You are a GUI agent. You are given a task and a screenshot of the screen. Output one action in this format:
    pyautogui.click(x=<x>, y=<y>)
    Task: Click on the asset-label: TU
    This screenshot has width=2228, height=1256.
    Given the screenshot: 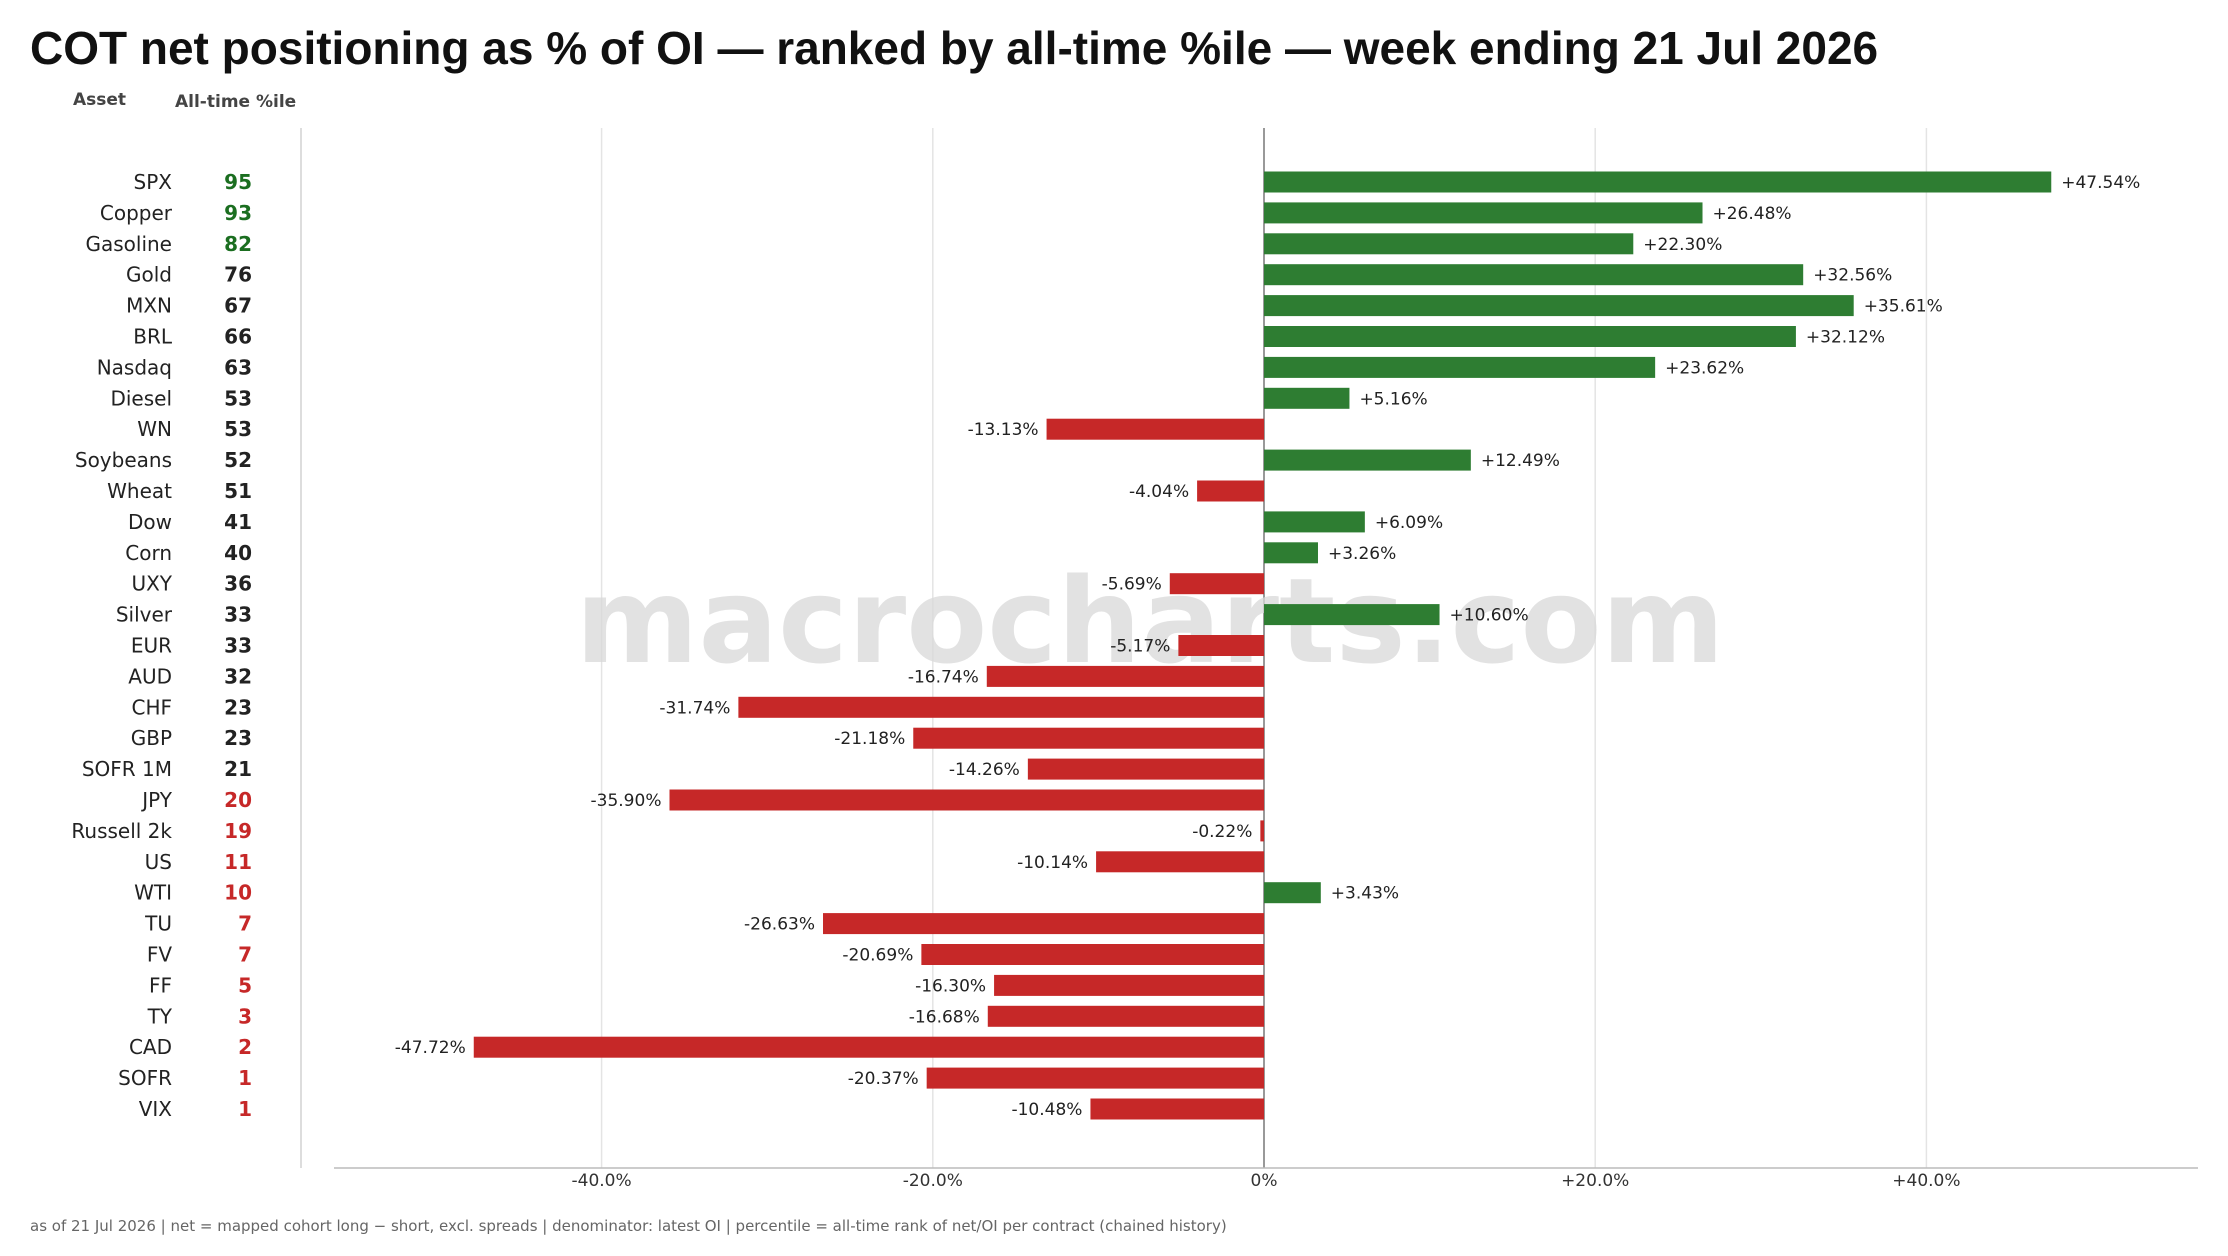 What is the action you would take?
    pyautogui.click(x=158, y=924)
    